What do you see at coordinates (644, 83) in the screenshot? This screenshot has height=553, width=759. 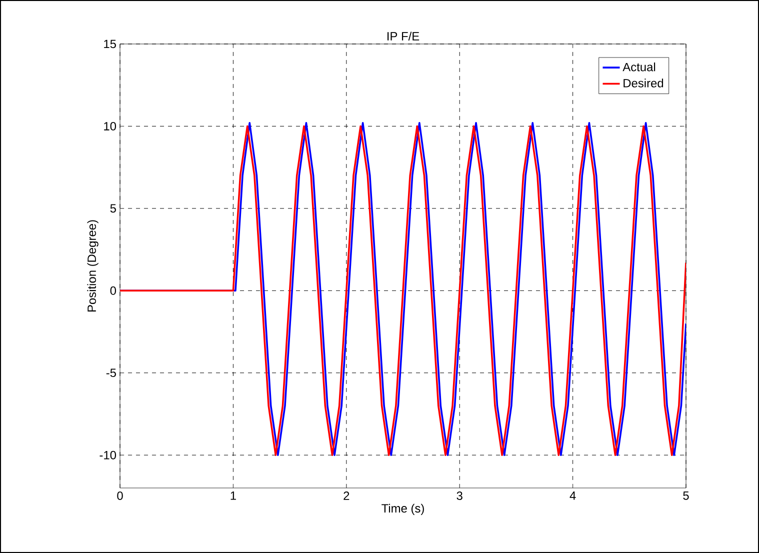 I see `legend-label: Desired` at bounding box center [644, 83].